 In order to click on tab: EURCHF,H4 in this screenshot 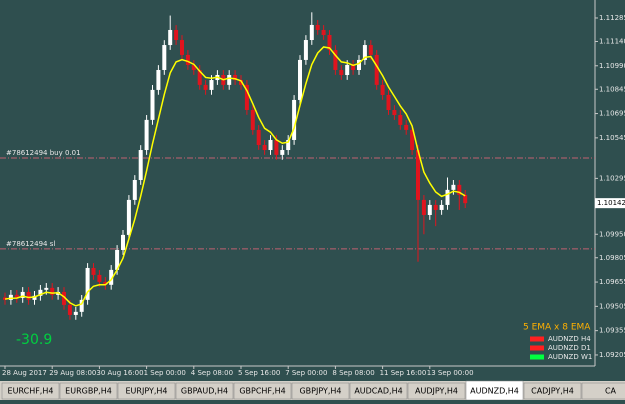, I will do `click(30, 391)`.